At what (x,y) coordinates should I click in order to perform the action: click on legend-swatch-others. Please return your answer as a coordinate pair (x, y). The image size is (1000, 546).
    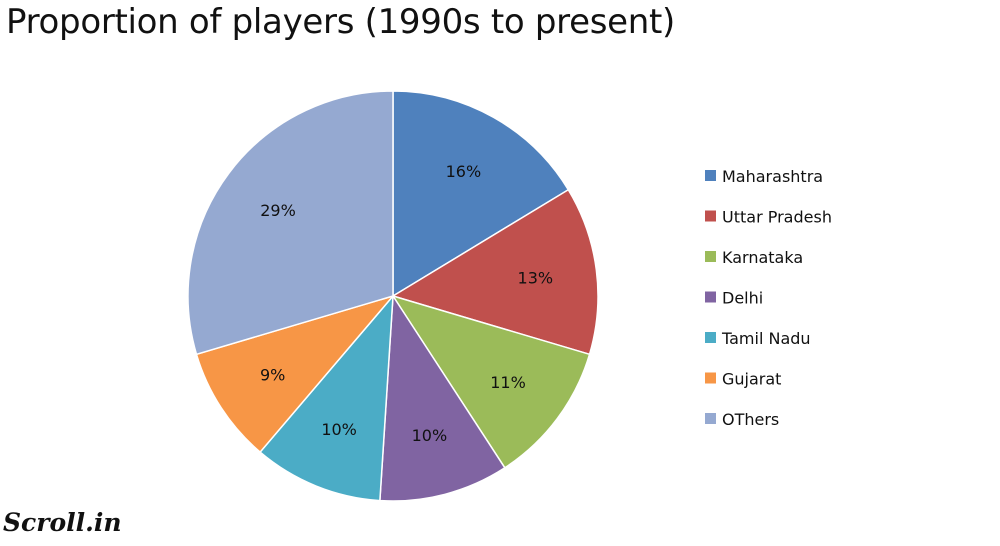
    Looking at the image, I should click on (710, 418).